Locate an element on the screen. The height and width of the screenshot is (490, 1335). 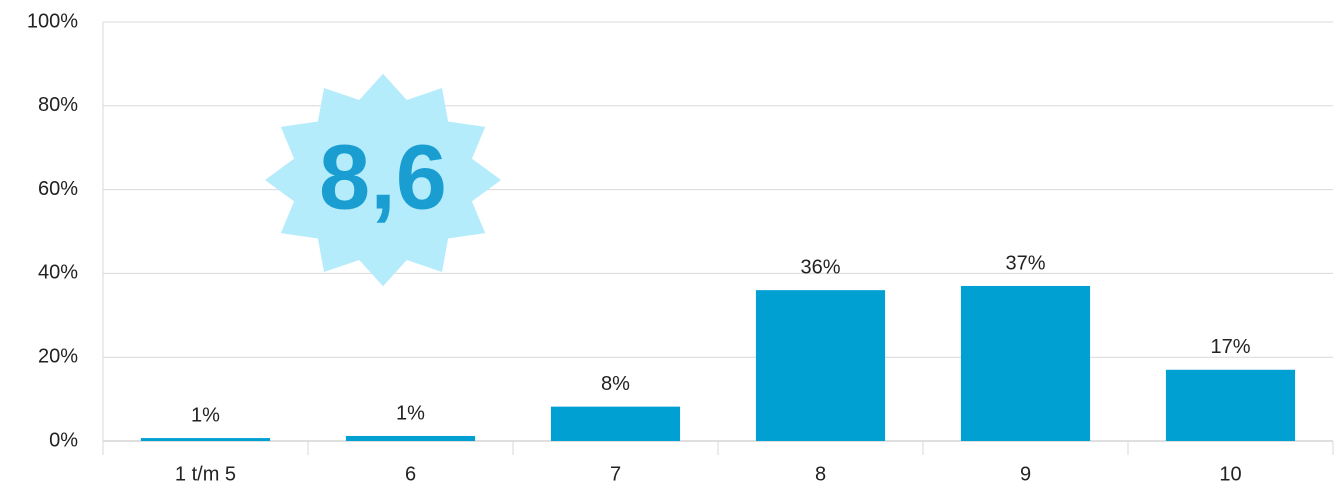
x-tick-label: 9 is located at coordinates (1025, 474).